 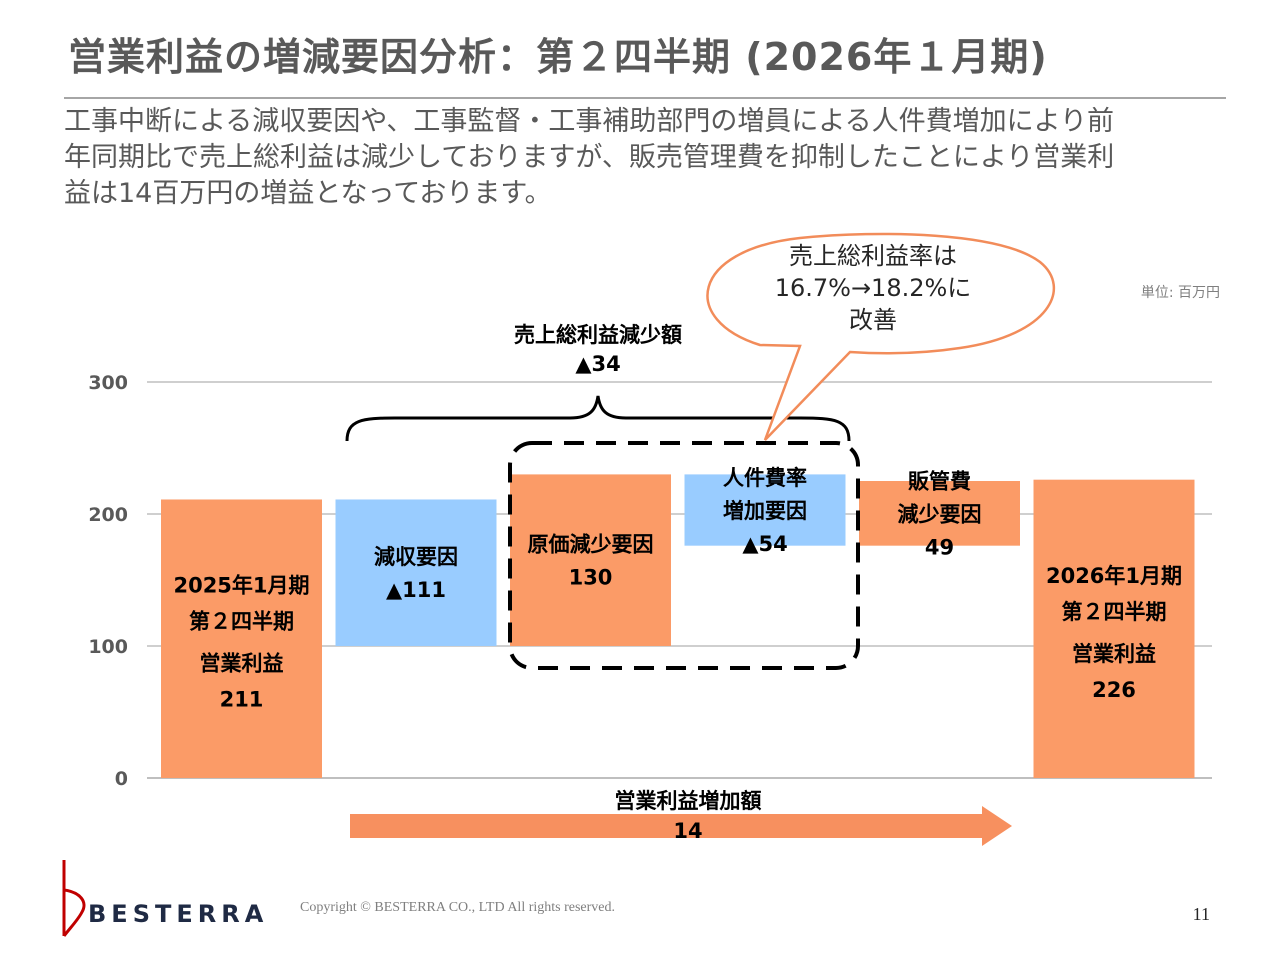 What do you see at coordinates (108, 383) in the screenshot?
I see `y-tick-label: 300` at bounding box center [108, 383].